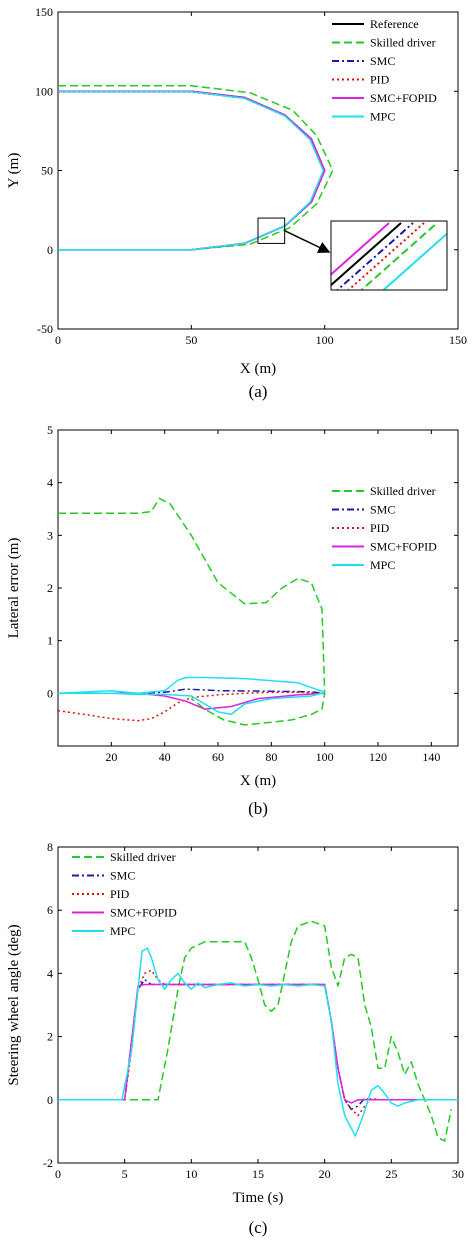  I want to click on panel-b-x-tick-label: 120, so click(378, 757).